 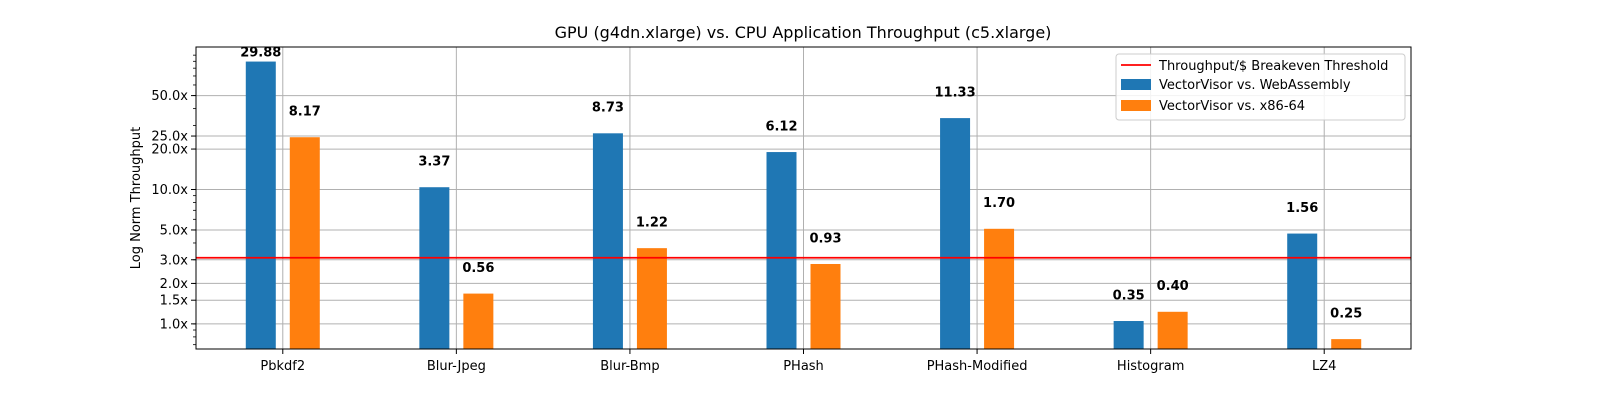 What do you see at coordinates (977, 366) in the screenshot?
I see `x-tick-label: PHash-Modified` at bounding box center [977, 366].